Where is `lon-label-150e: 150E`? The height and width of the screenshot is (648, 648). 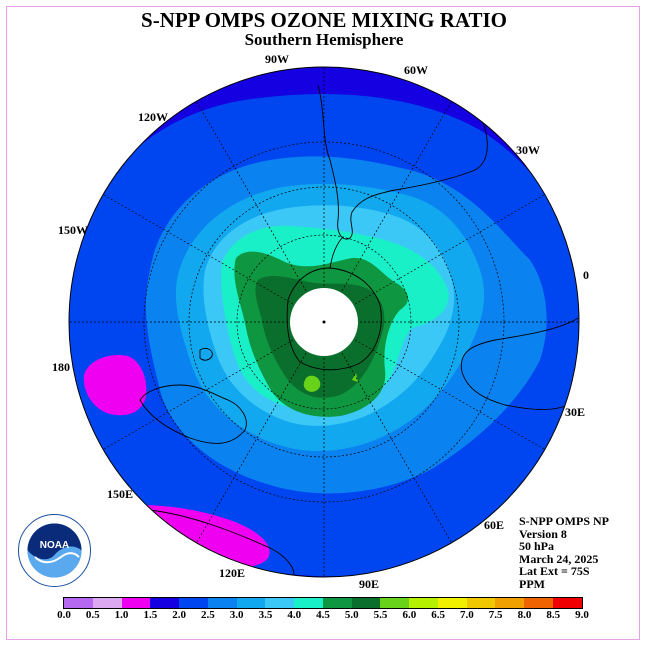
lon-label-150e: 150E is located at coordinates (120, 494).